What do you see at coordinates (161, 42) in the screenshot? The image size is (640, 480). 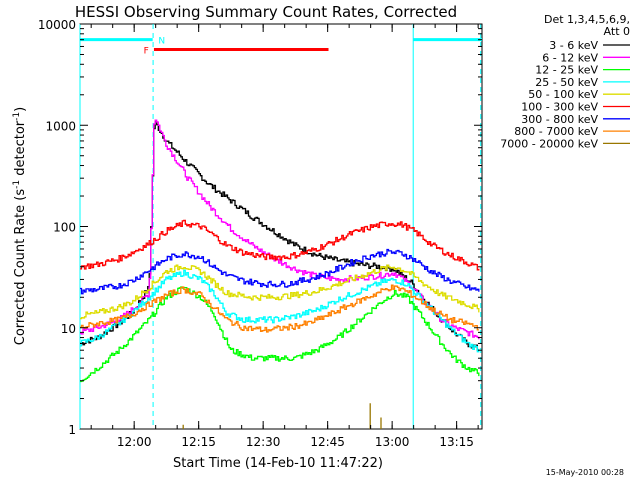 I see `annotation-n: N` at bounding box center [161, 42].